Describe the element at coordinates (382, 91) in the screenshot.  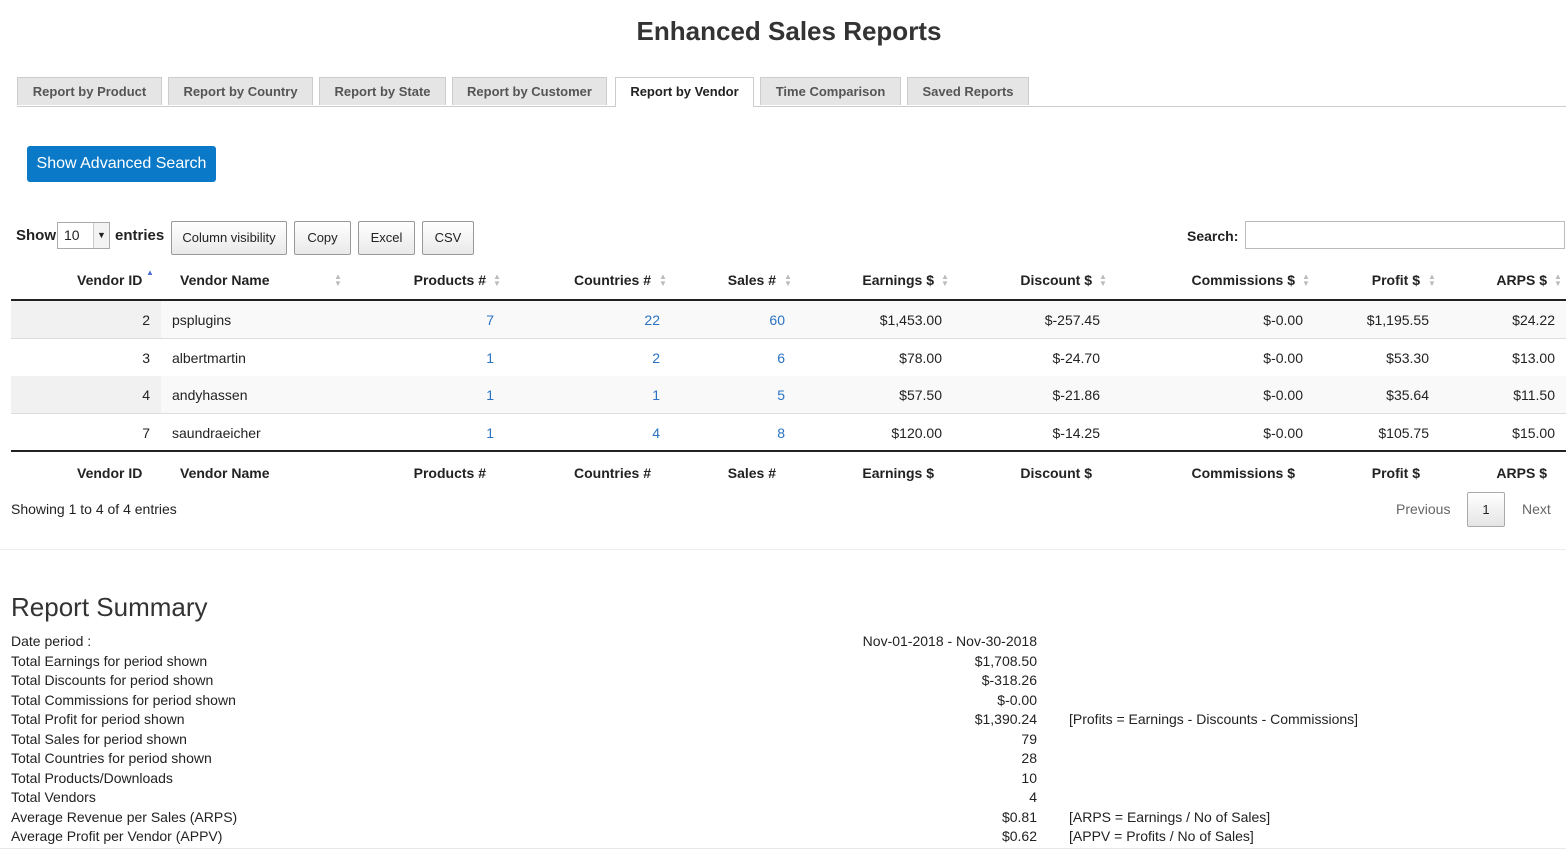
I see `tab-report-by-state: Report by State` at that location.